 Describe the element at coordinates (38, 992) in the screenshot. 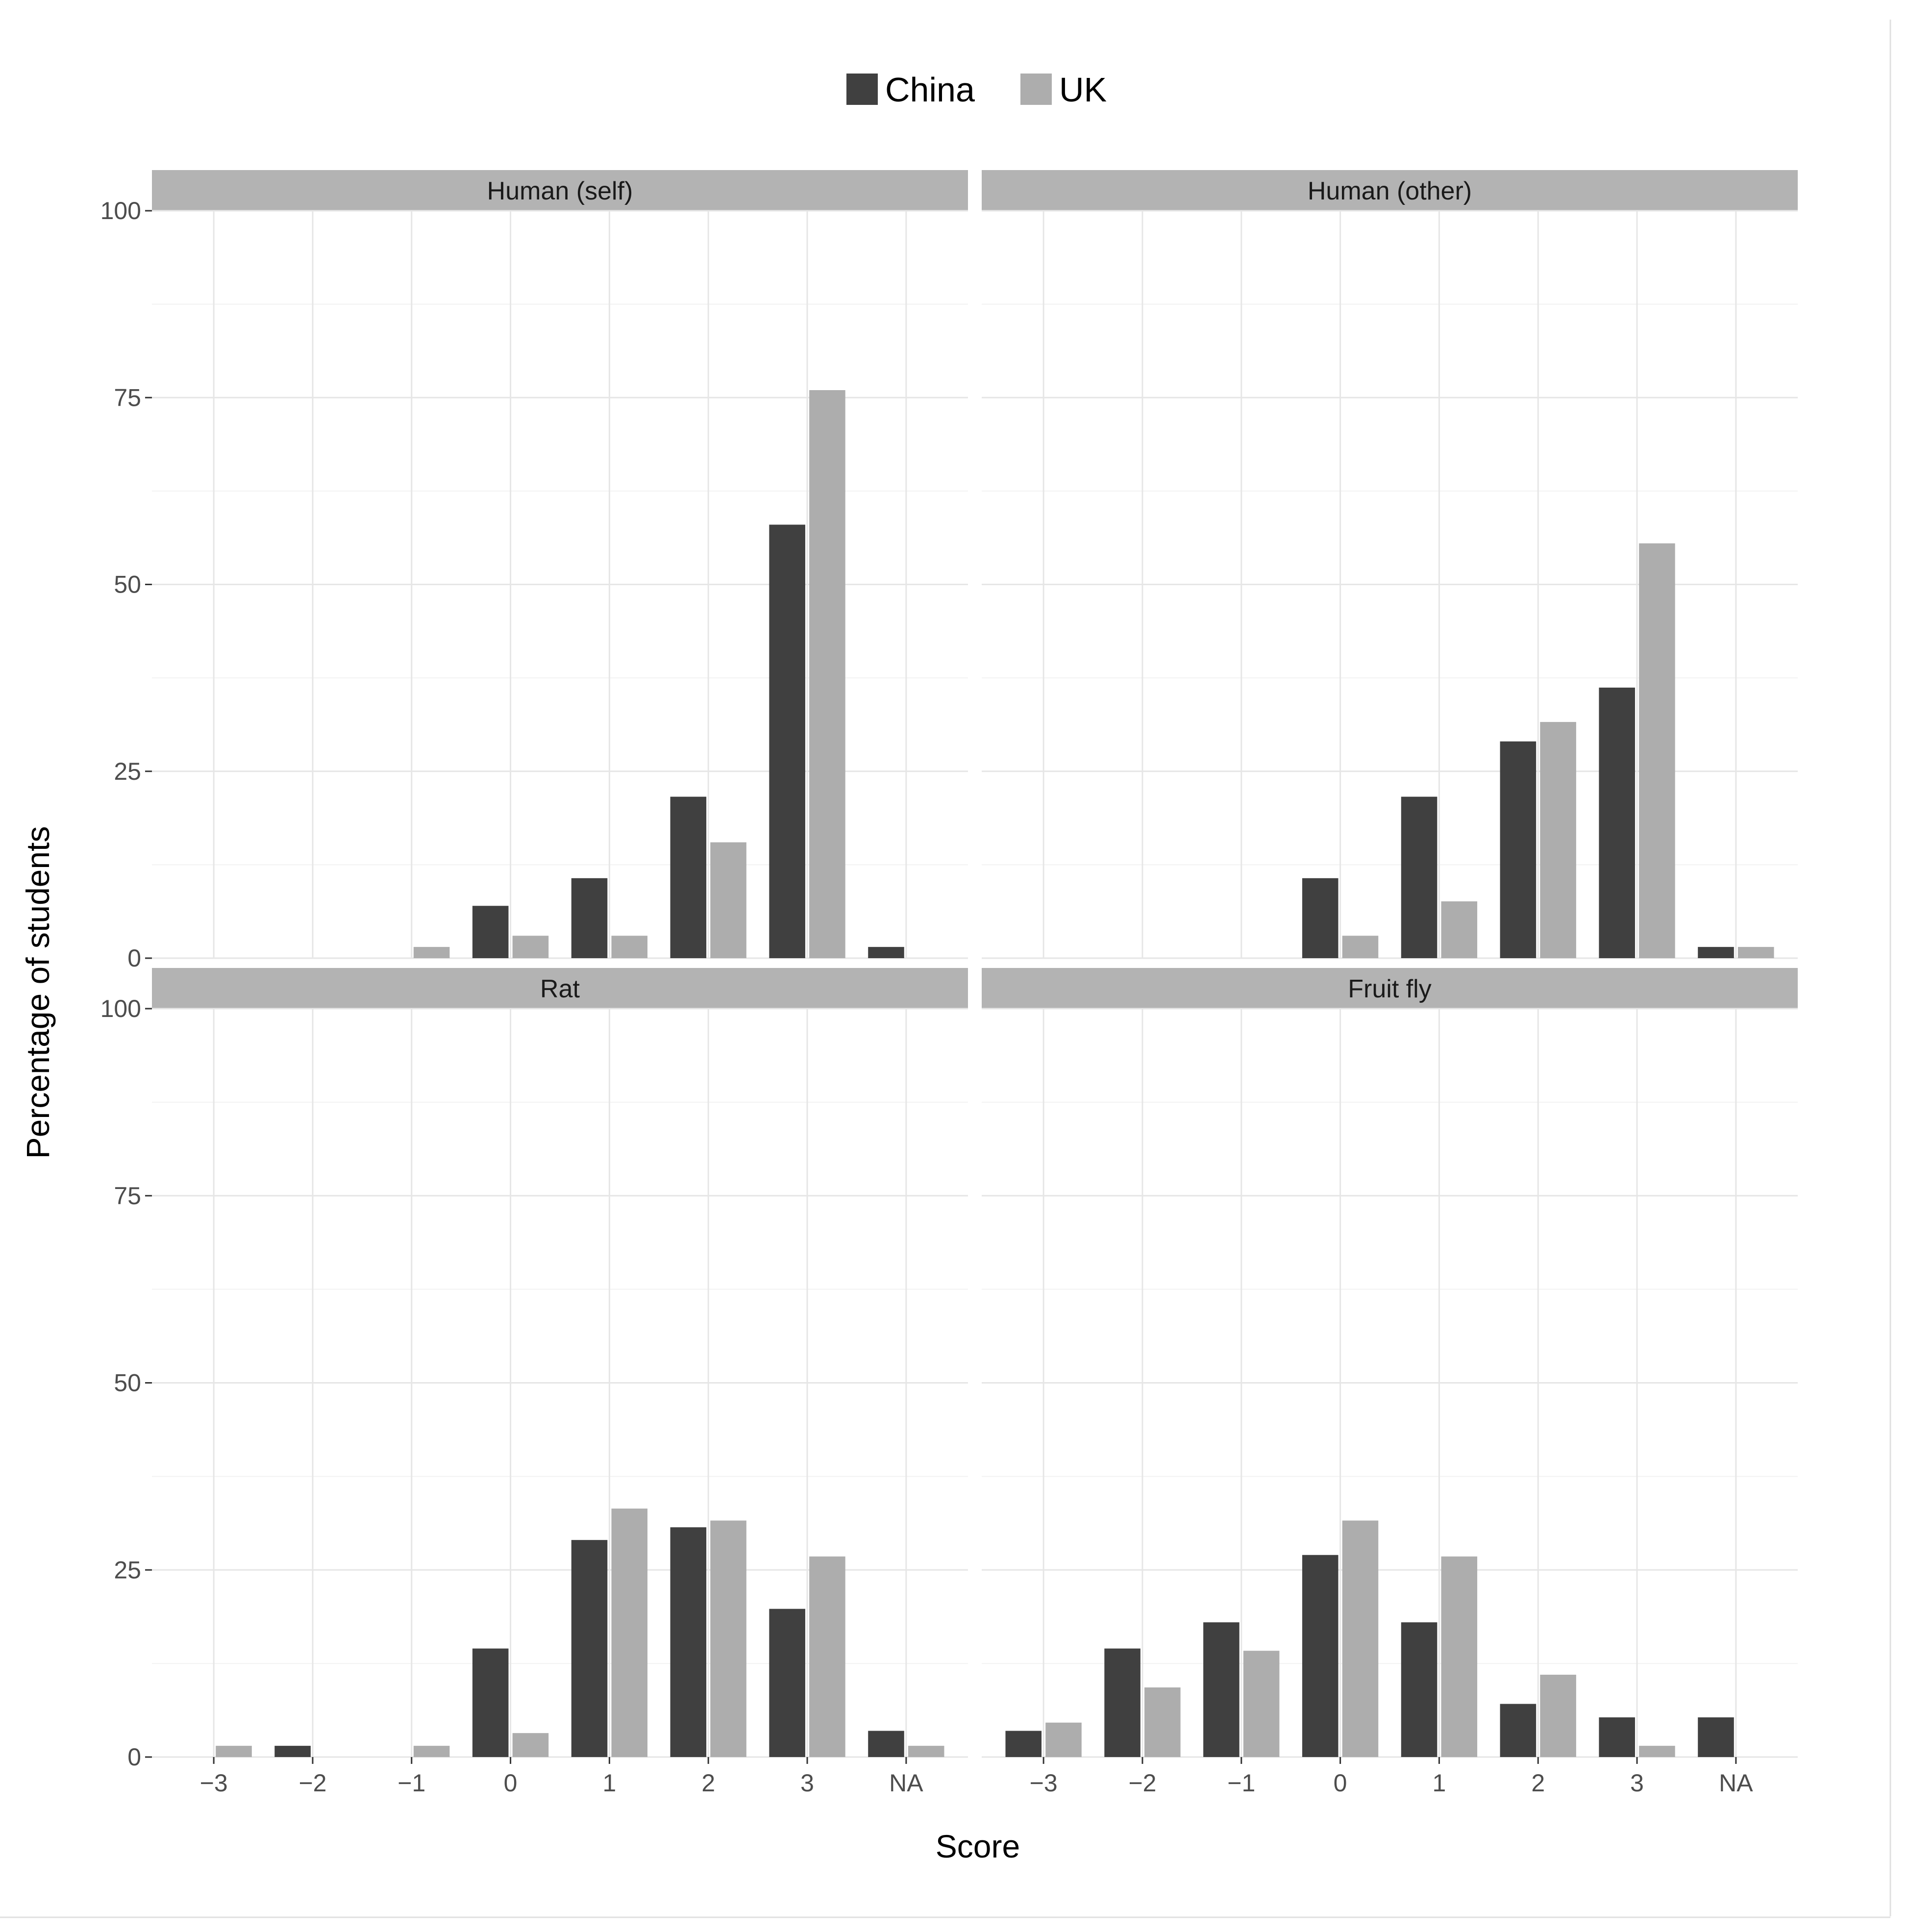

I see `y-axis-title: Percentage of students` at that location.